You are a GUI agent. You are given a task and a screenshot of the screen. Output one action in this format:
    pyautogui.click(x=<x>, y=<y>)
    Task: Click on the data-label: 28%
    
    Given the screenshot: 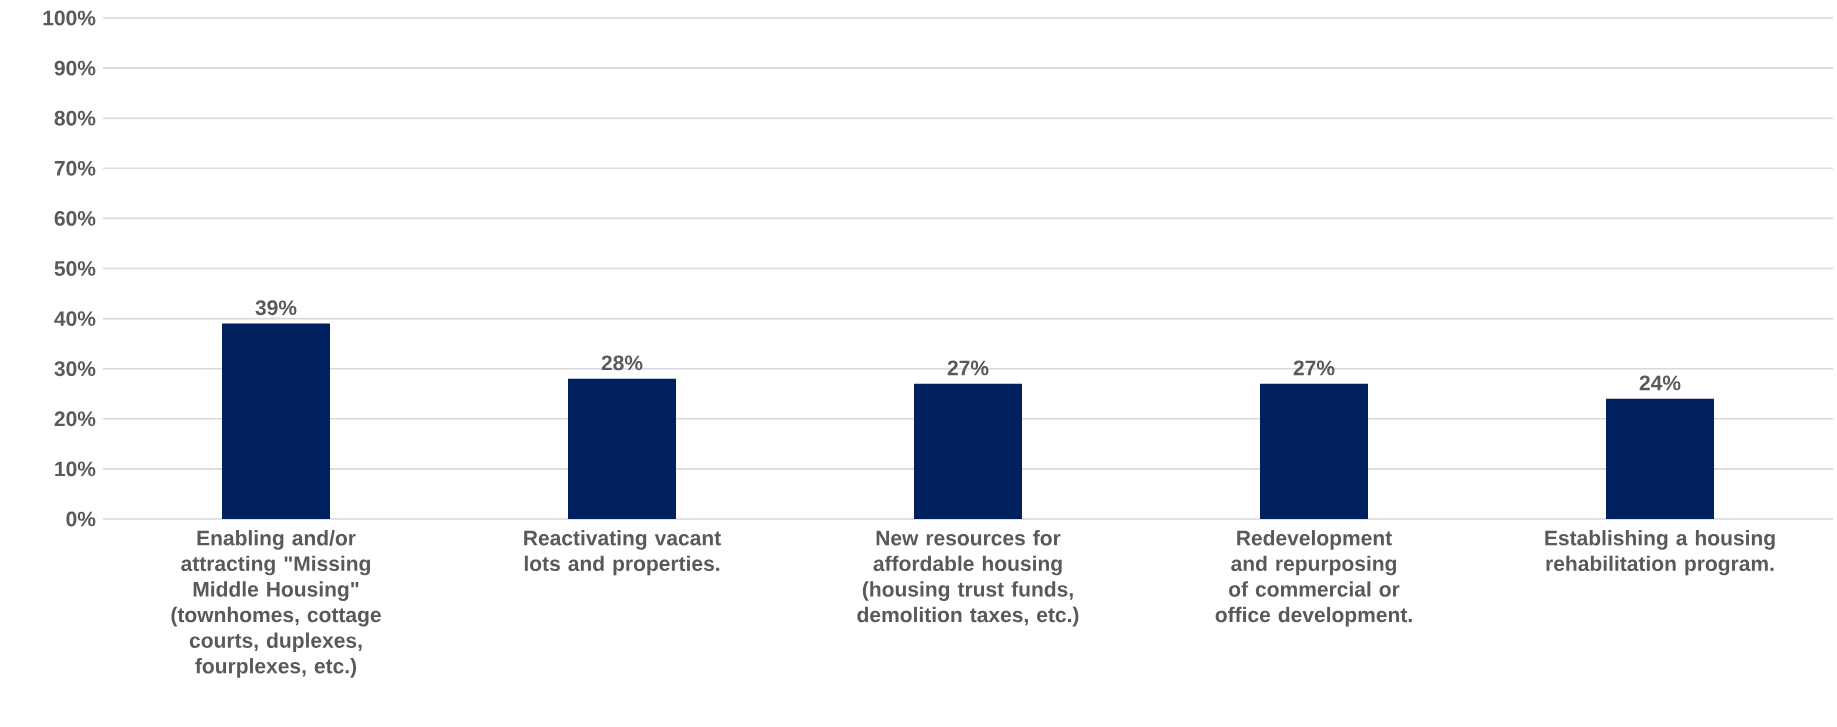 What is the action you would take?
    pyautogui.click(x=622, y=363)
    